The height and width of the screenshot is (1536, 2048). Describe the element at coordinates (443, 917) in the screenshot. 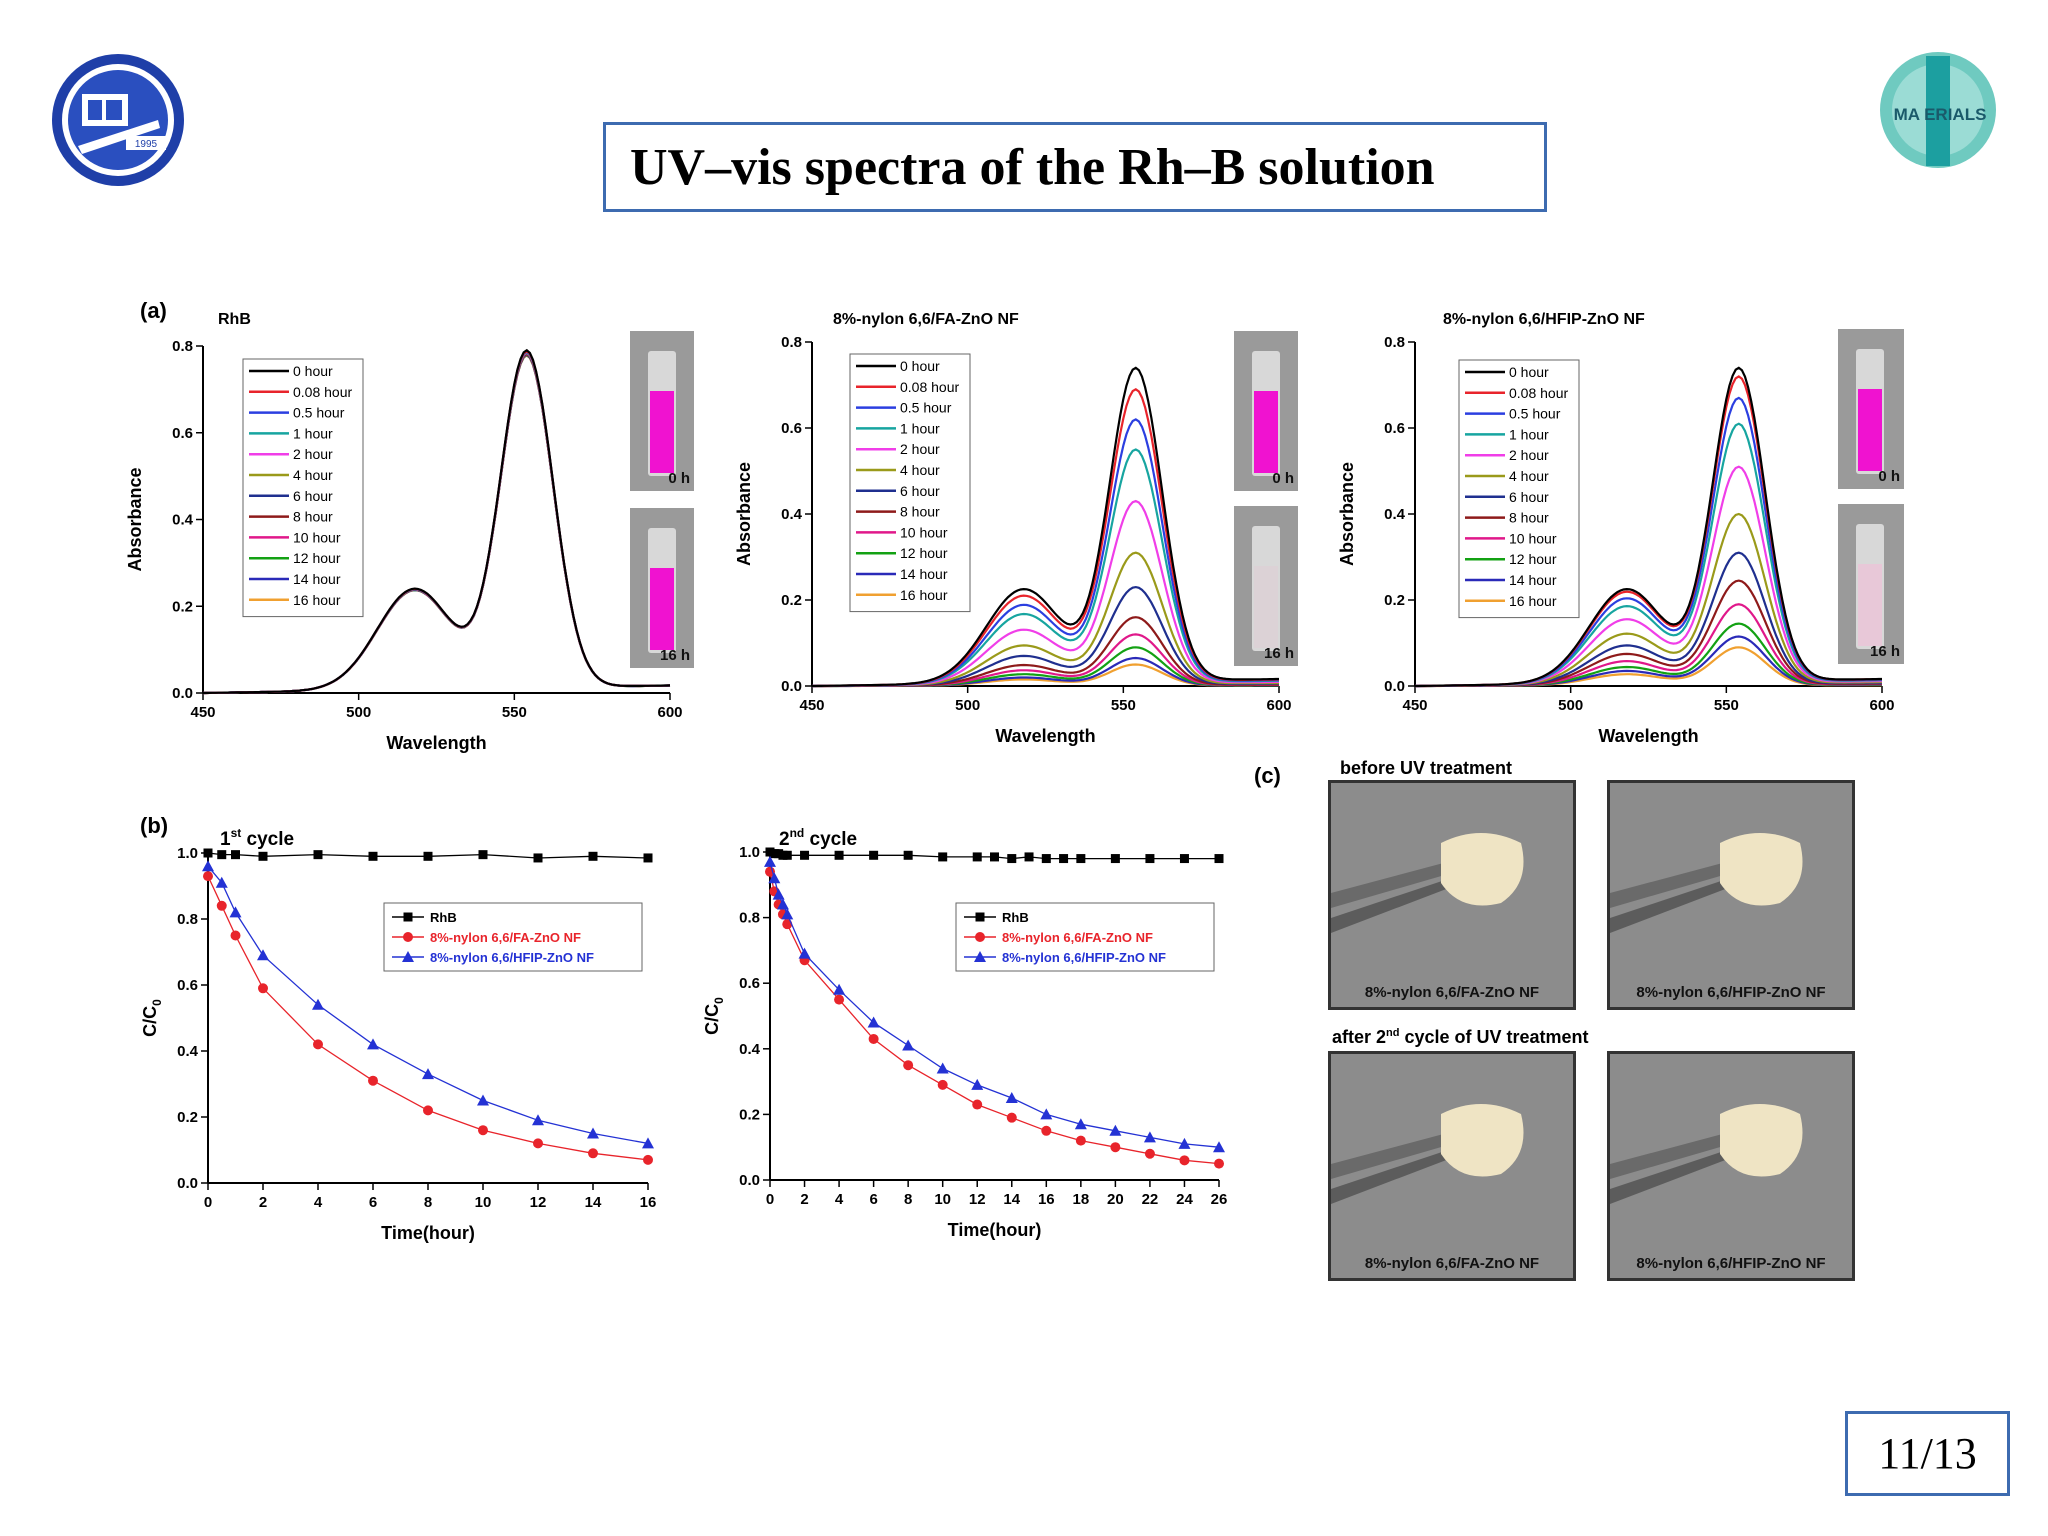

I see `legend-entry: RhB` at that location.